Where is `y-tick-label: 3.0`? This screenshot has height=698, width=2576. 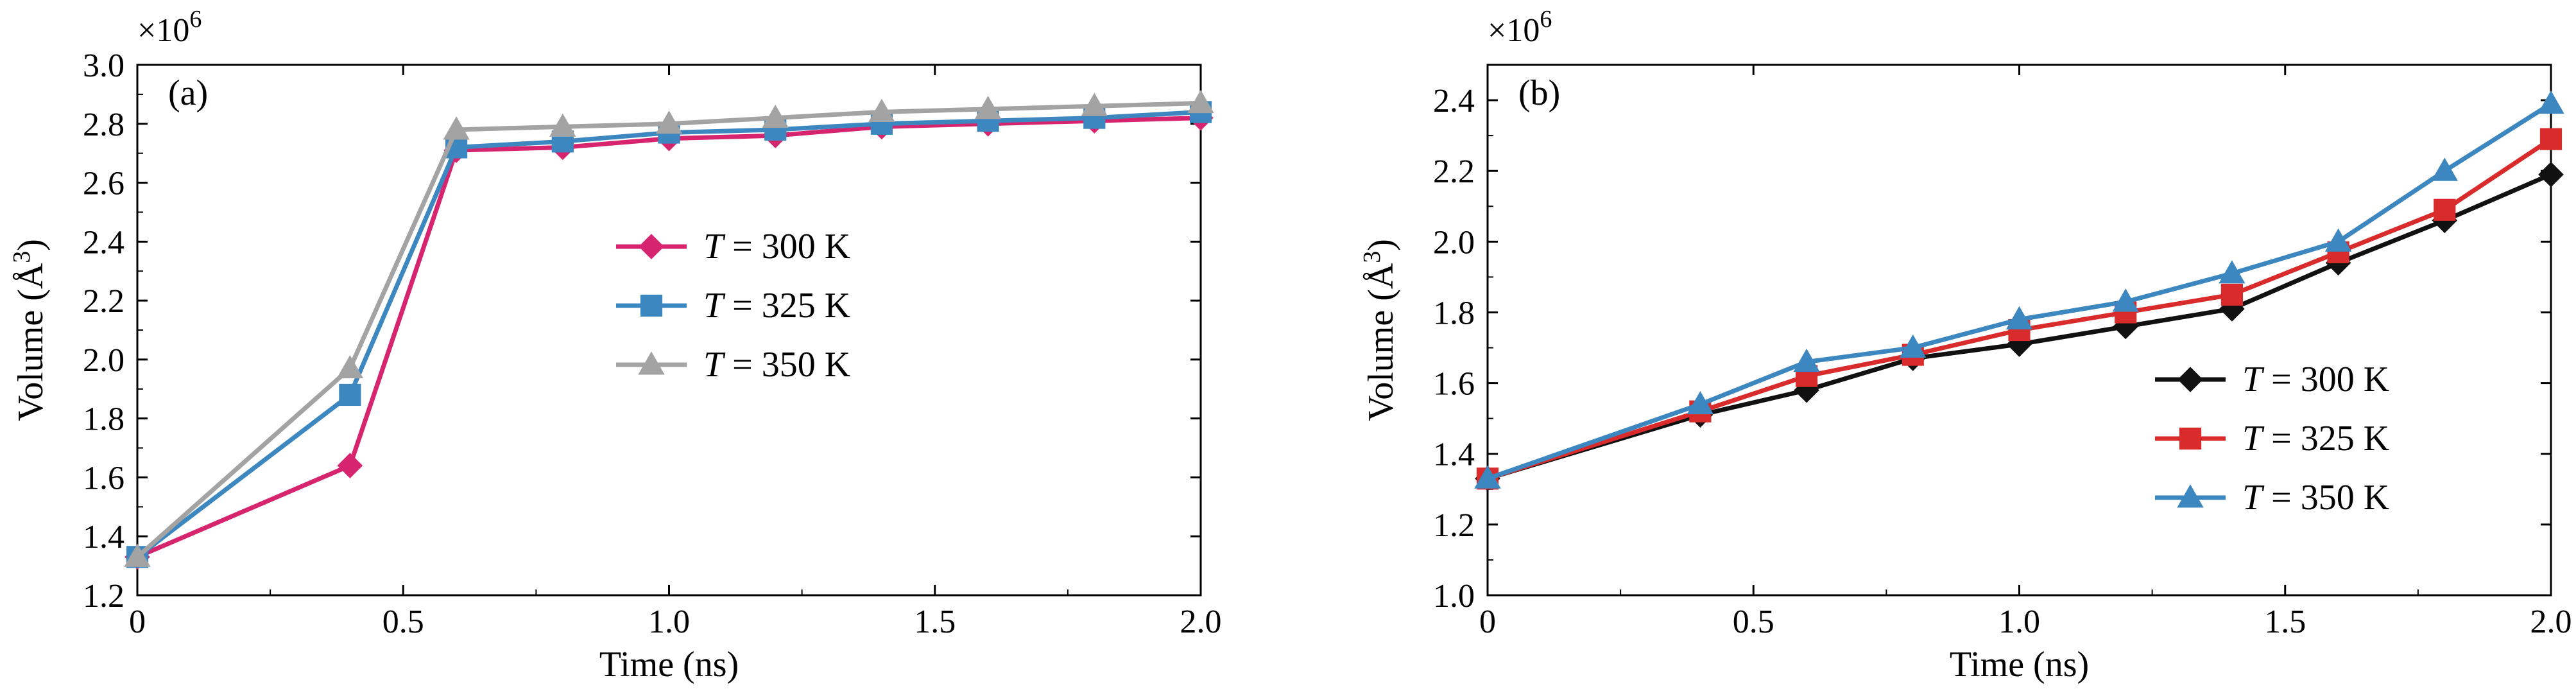 y-tick-label: 3.0 is located at coordinates (104, 66).